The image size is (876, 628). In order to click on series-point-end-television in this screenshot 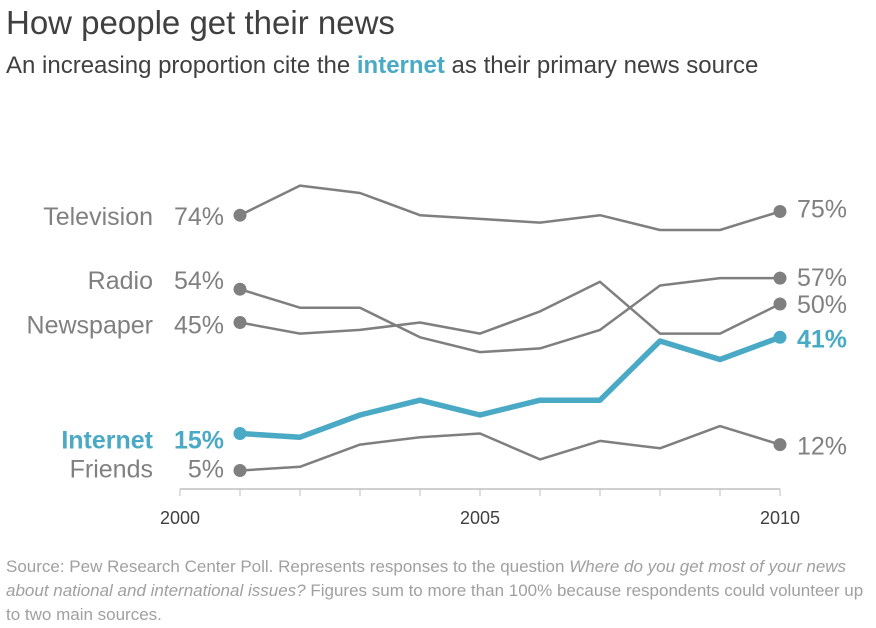, I will do `click(780, 211)`.